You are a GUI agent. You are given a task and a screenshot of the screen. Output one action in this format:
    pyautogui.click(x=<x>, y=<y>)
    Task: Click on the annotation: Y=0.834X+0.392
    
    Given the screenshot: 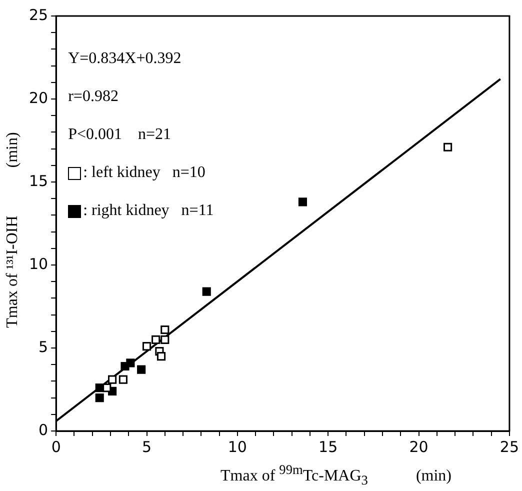 What is the action you would take?
    pyautogui.click(x=125, y=59)
    